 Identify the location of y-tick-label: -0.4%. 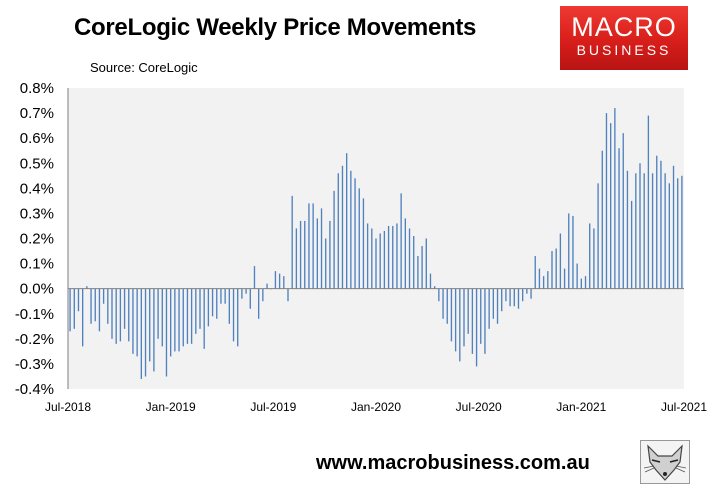
(34, 389).